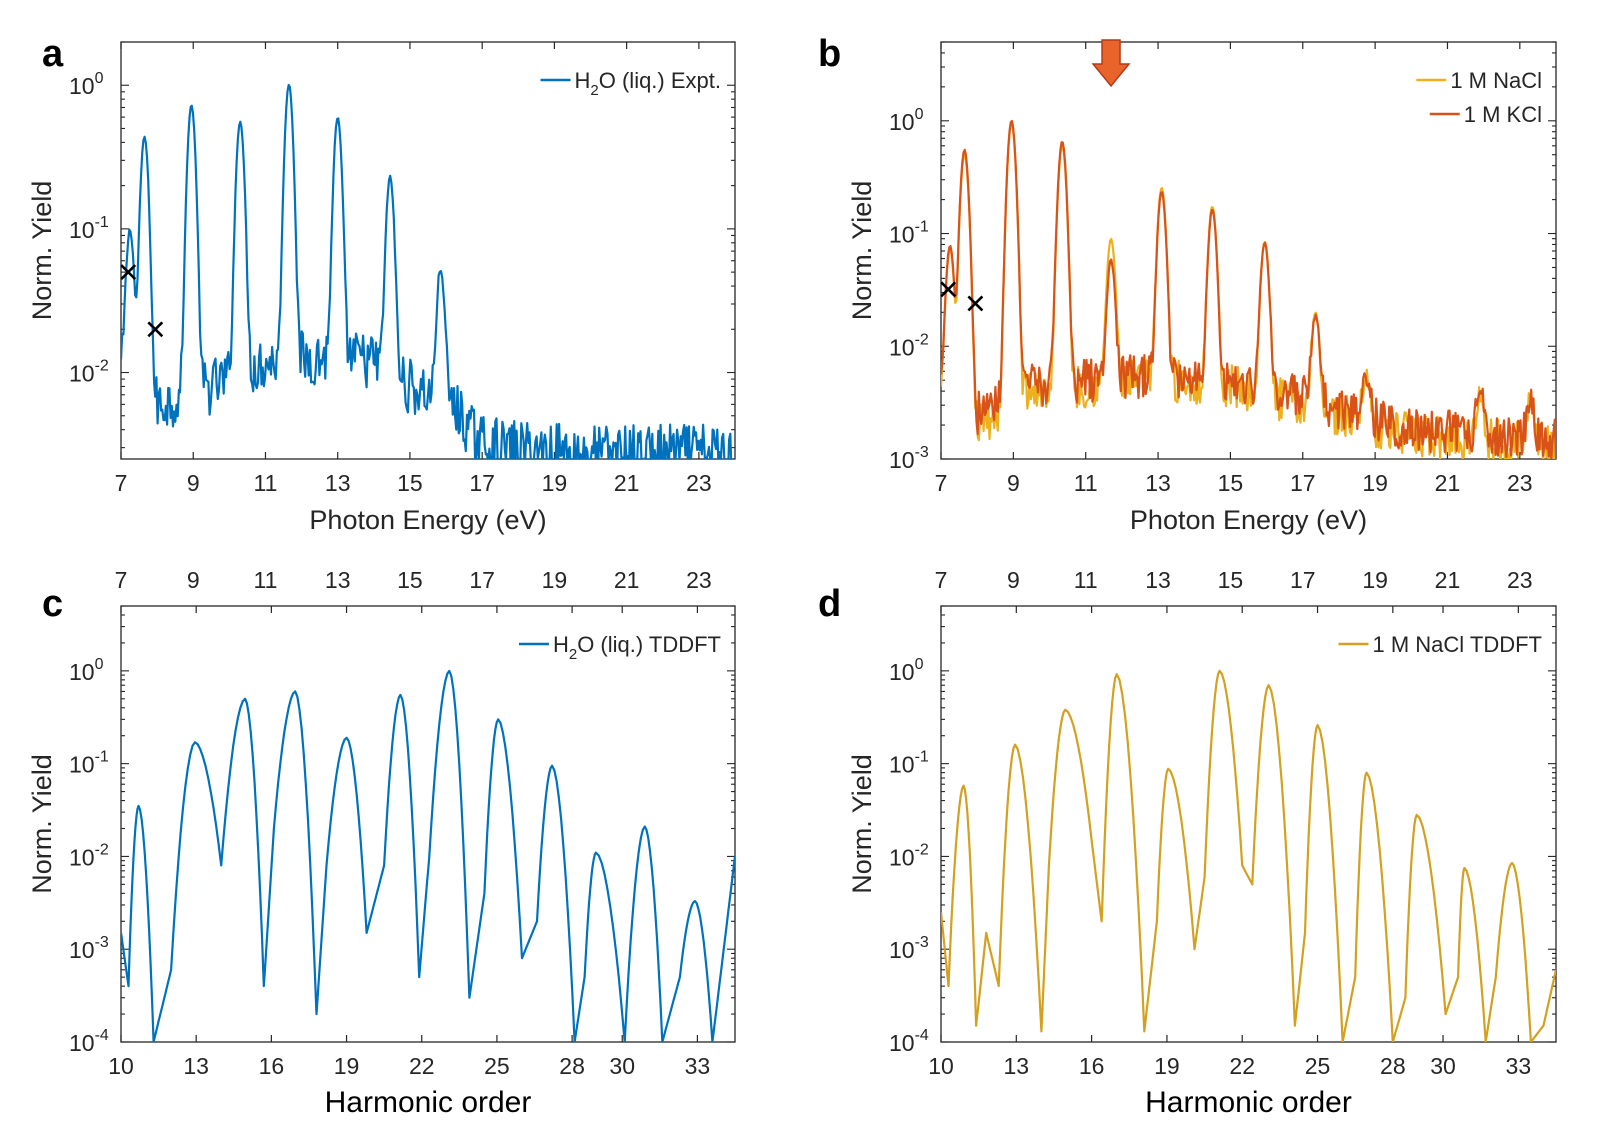 This screenshot has width=1610, height=1135. Describe the element at coordinates (53, 54) in the screenshot. I see `panel-letter: a` at that location.